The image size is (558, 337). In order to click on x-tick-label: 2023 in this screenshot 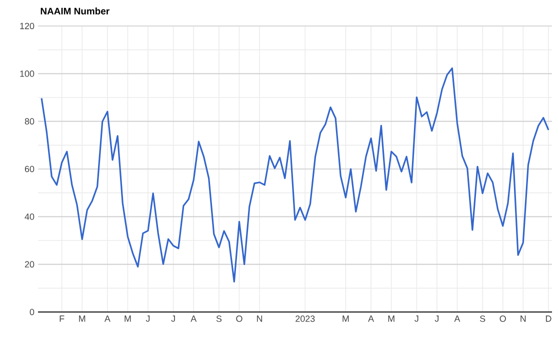, I will do `click(305, 319)`.